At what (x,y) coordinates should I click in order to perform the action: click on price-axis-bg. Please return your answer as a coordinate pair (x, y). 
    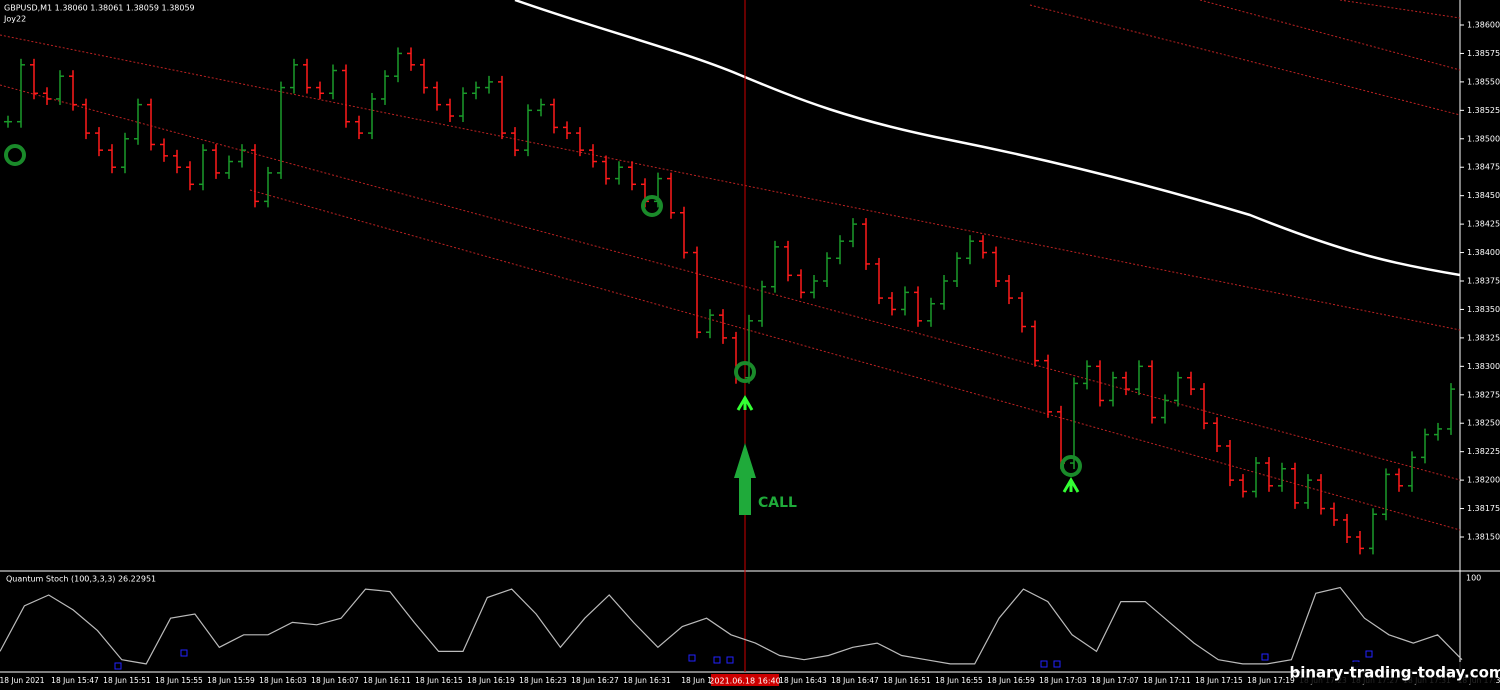
    Looking at the image, I should click on (1480, 345).